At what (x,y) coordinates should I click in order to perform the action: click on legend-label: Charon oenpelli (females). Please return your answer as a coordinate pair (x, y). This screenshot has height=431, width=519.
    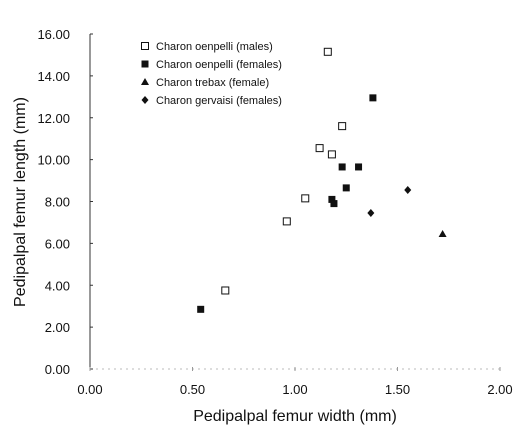
    Looking at the image, I should click on (219, 65).